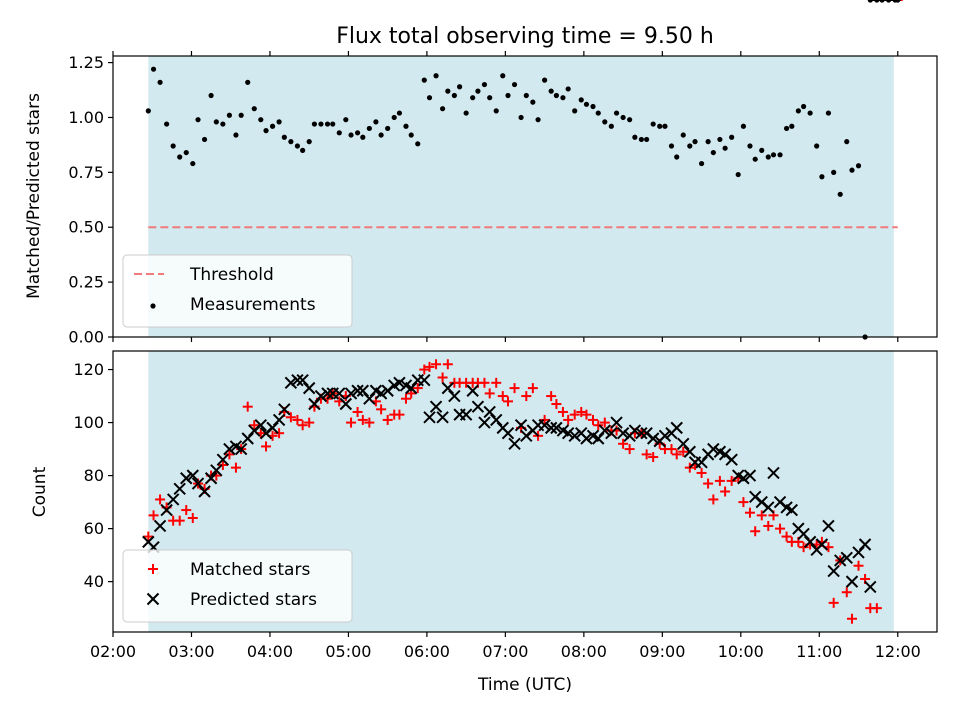 The image size is (960, 720). What do you see at coordinates (524, 685) in the screenshot?
I see `x-axis-label: Time (UTC)` at bounding box center [524, 685].